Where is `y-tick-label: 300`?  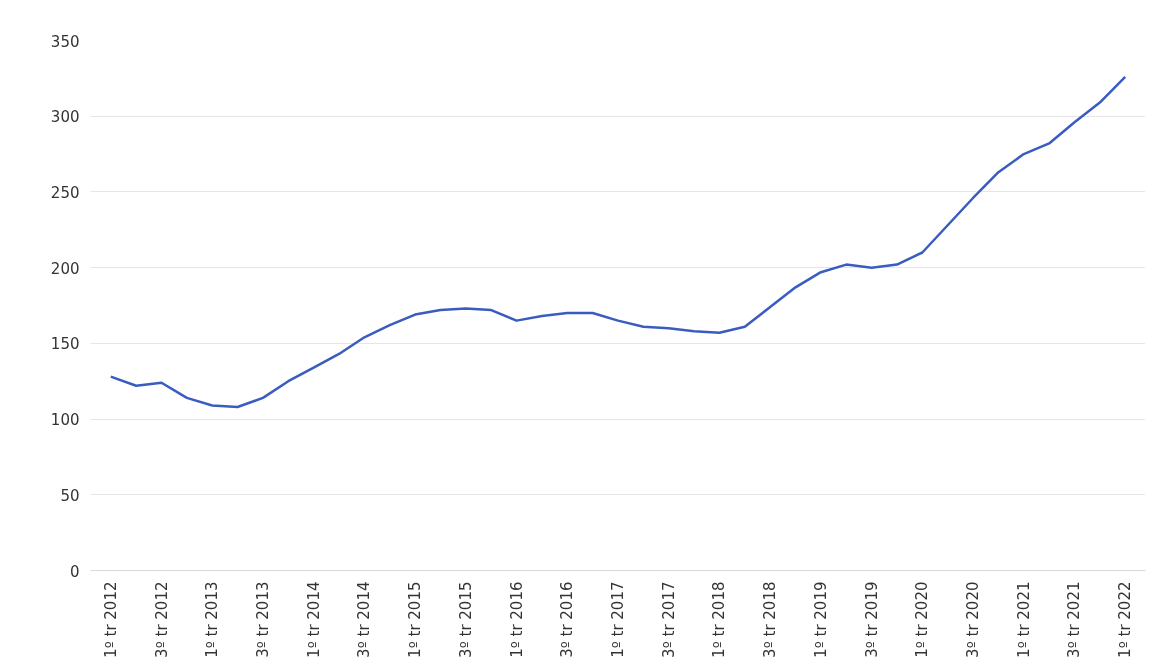 y-tick-label: 300 is located at coordinates (65, 117).